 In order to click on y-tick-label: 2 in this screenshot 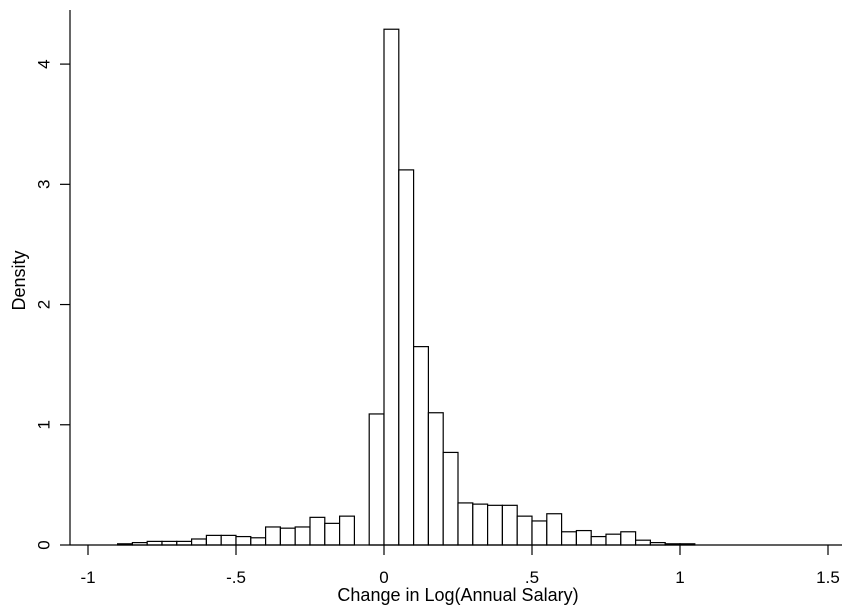, I will do `click(43, 304)`.